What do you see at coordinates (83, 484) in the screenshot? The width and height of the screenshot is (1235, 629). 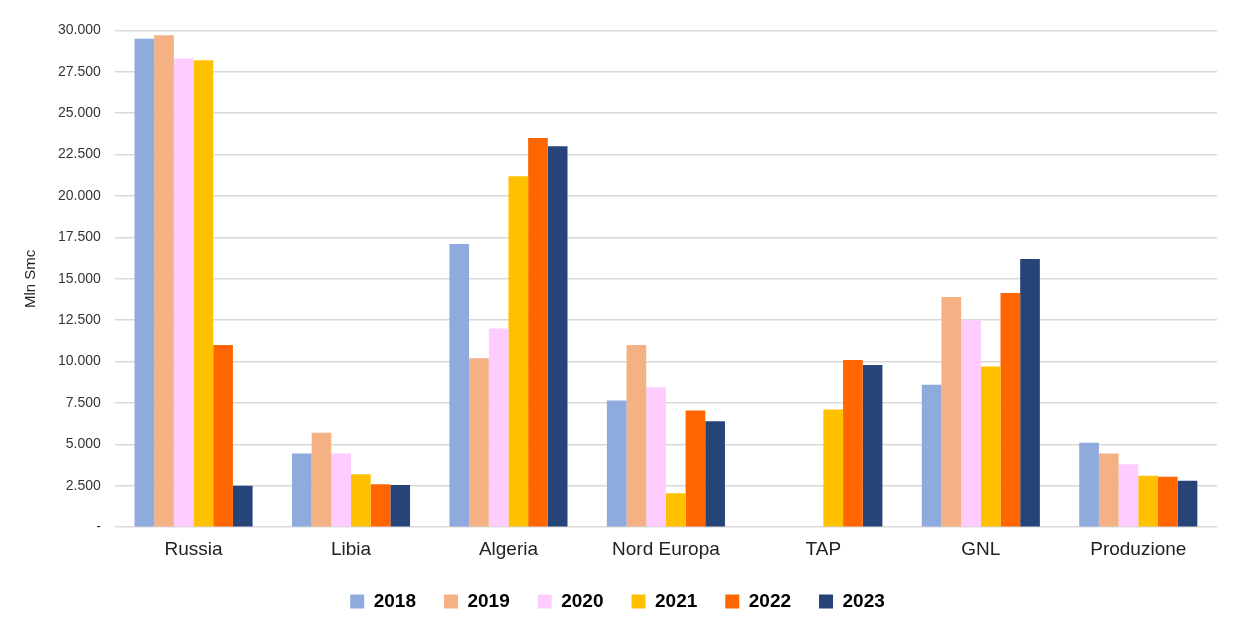 I see `y-tick-label: 2.500` at bounding box center [83, 484].